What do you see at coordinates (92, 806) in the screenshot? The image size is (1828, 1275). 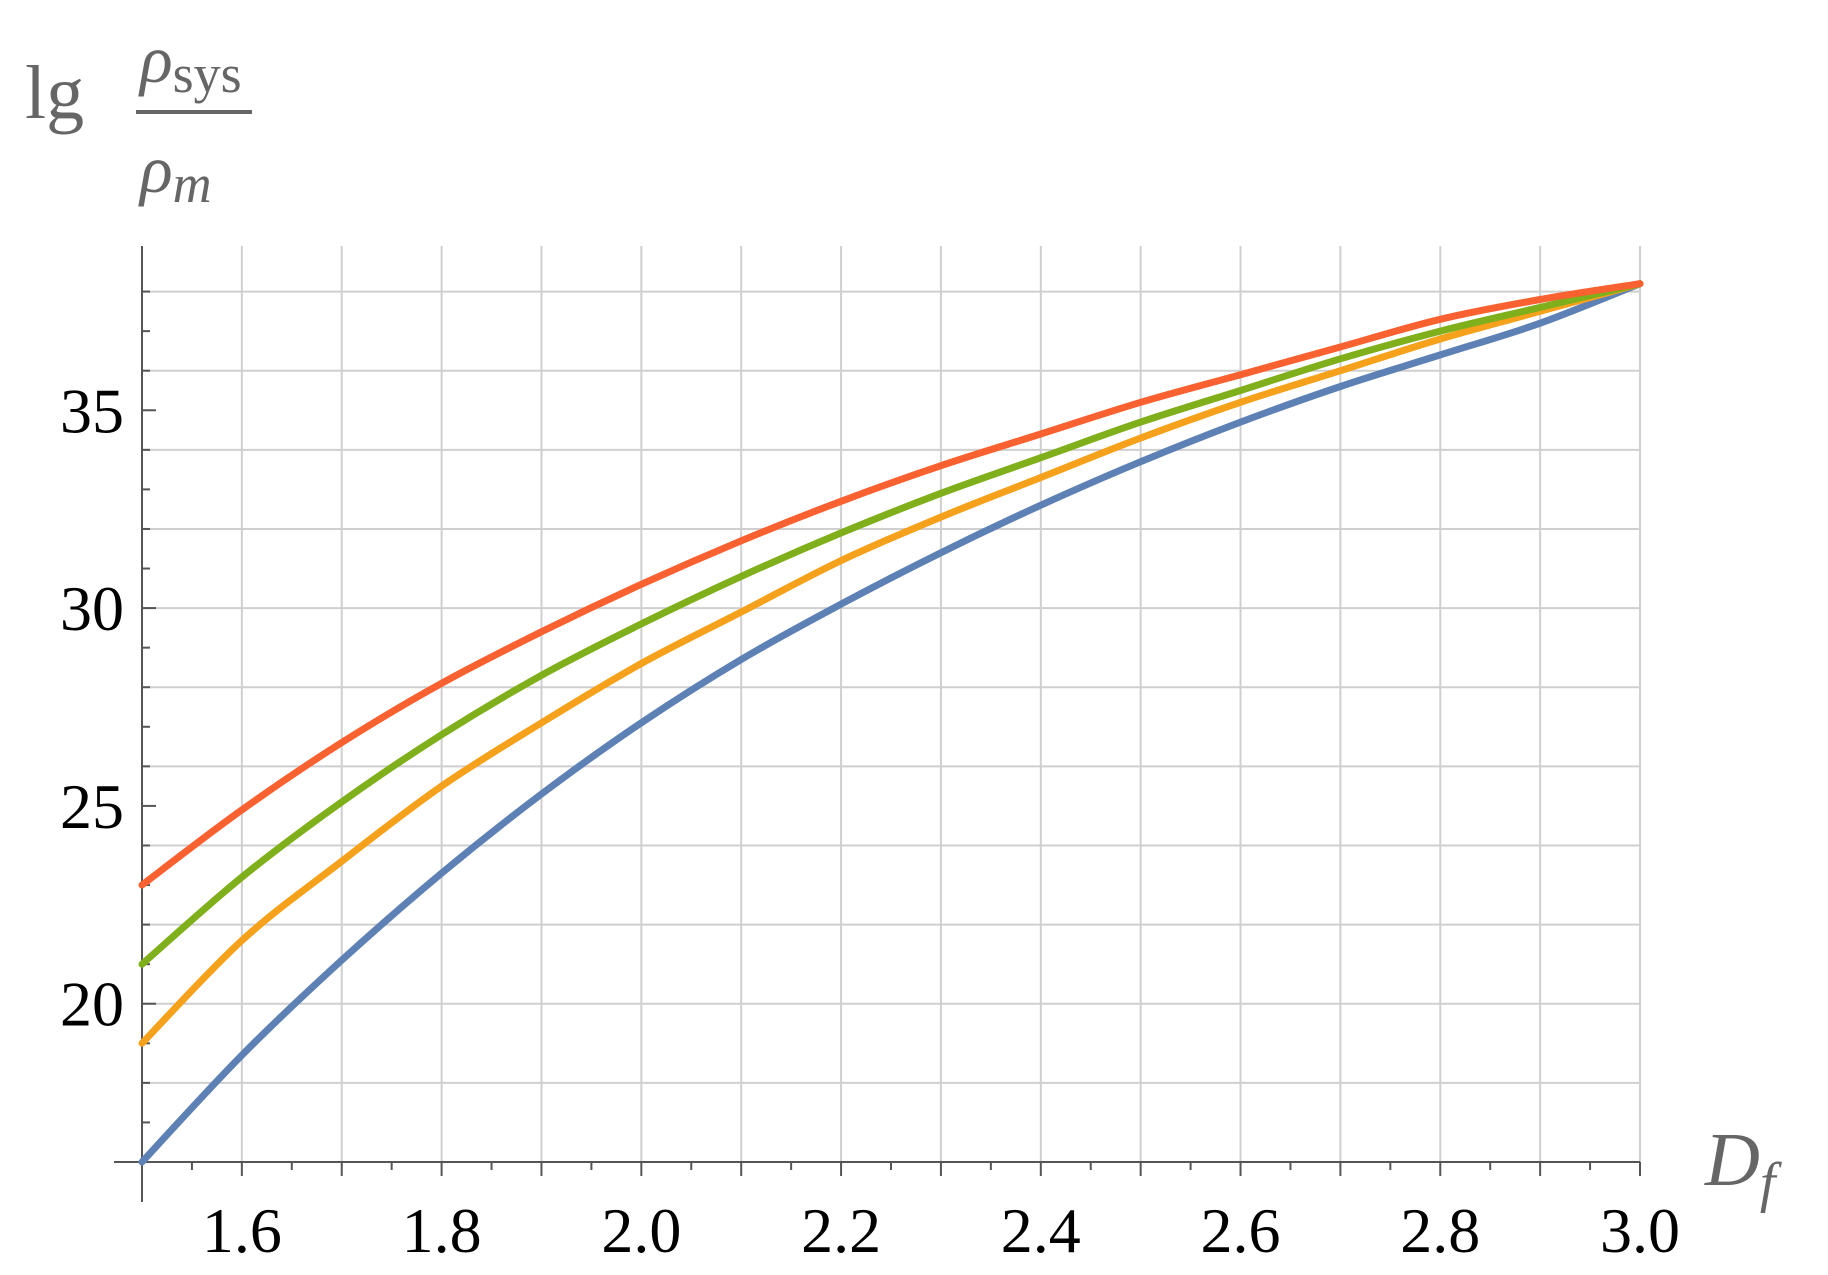 I see `y-tick-label: 25` at bounding box center [92, 806].